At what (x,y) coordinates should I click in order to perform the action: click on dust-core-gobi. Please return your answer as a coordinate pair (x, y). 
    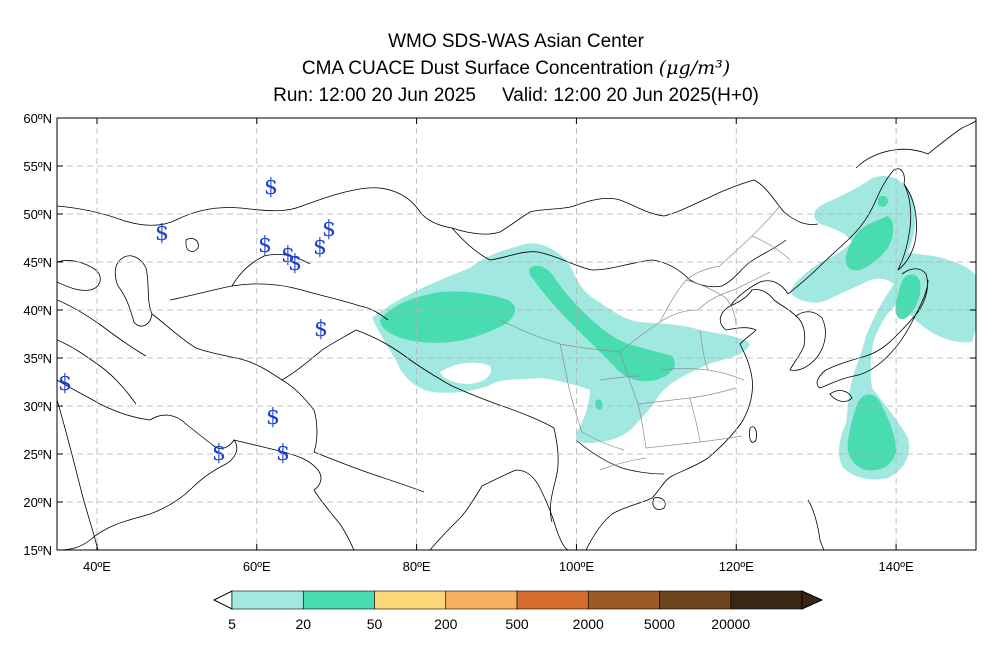
    Looking at the image, I should click on (602, 323).